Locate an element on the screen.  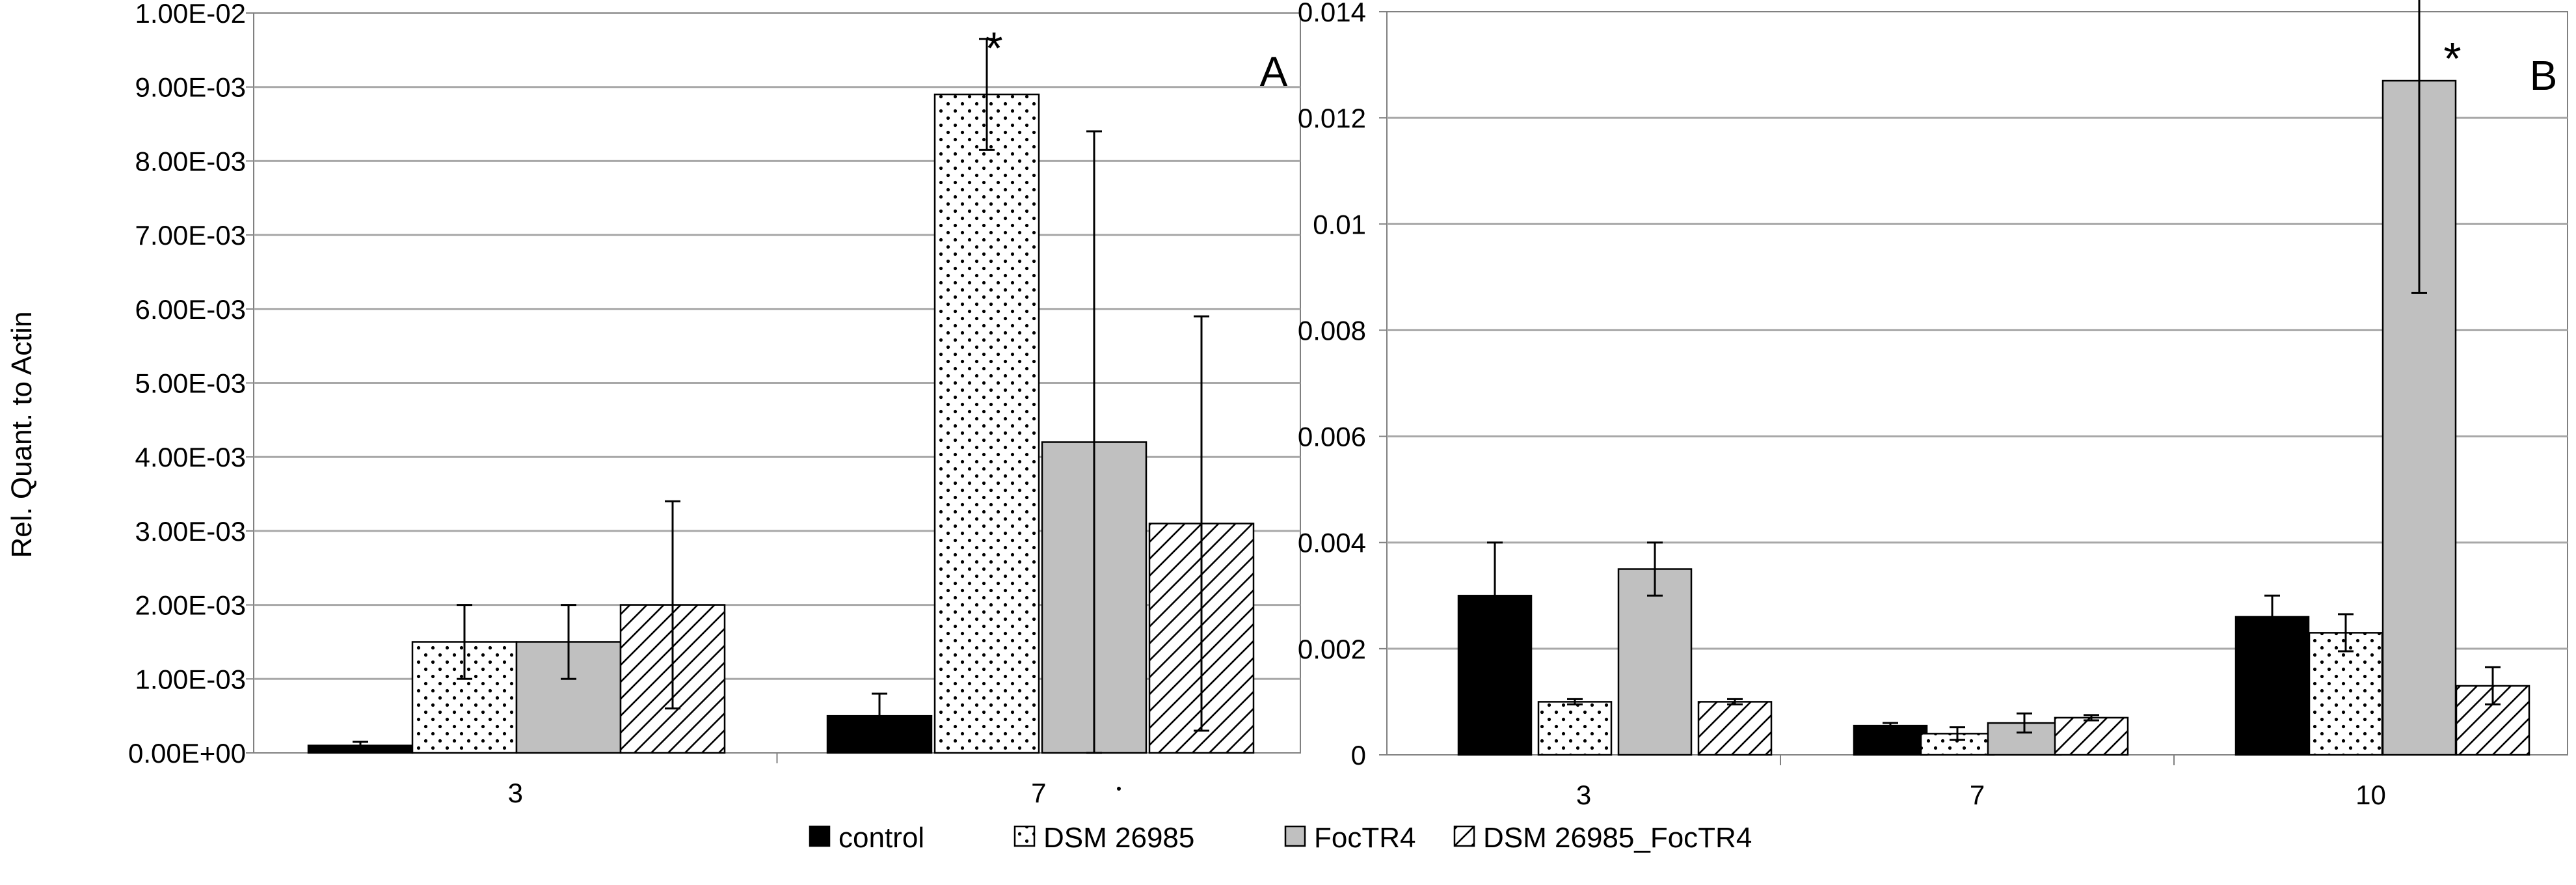
y-tick-label: 1.00E-03 is located at coordinates (190, 679).